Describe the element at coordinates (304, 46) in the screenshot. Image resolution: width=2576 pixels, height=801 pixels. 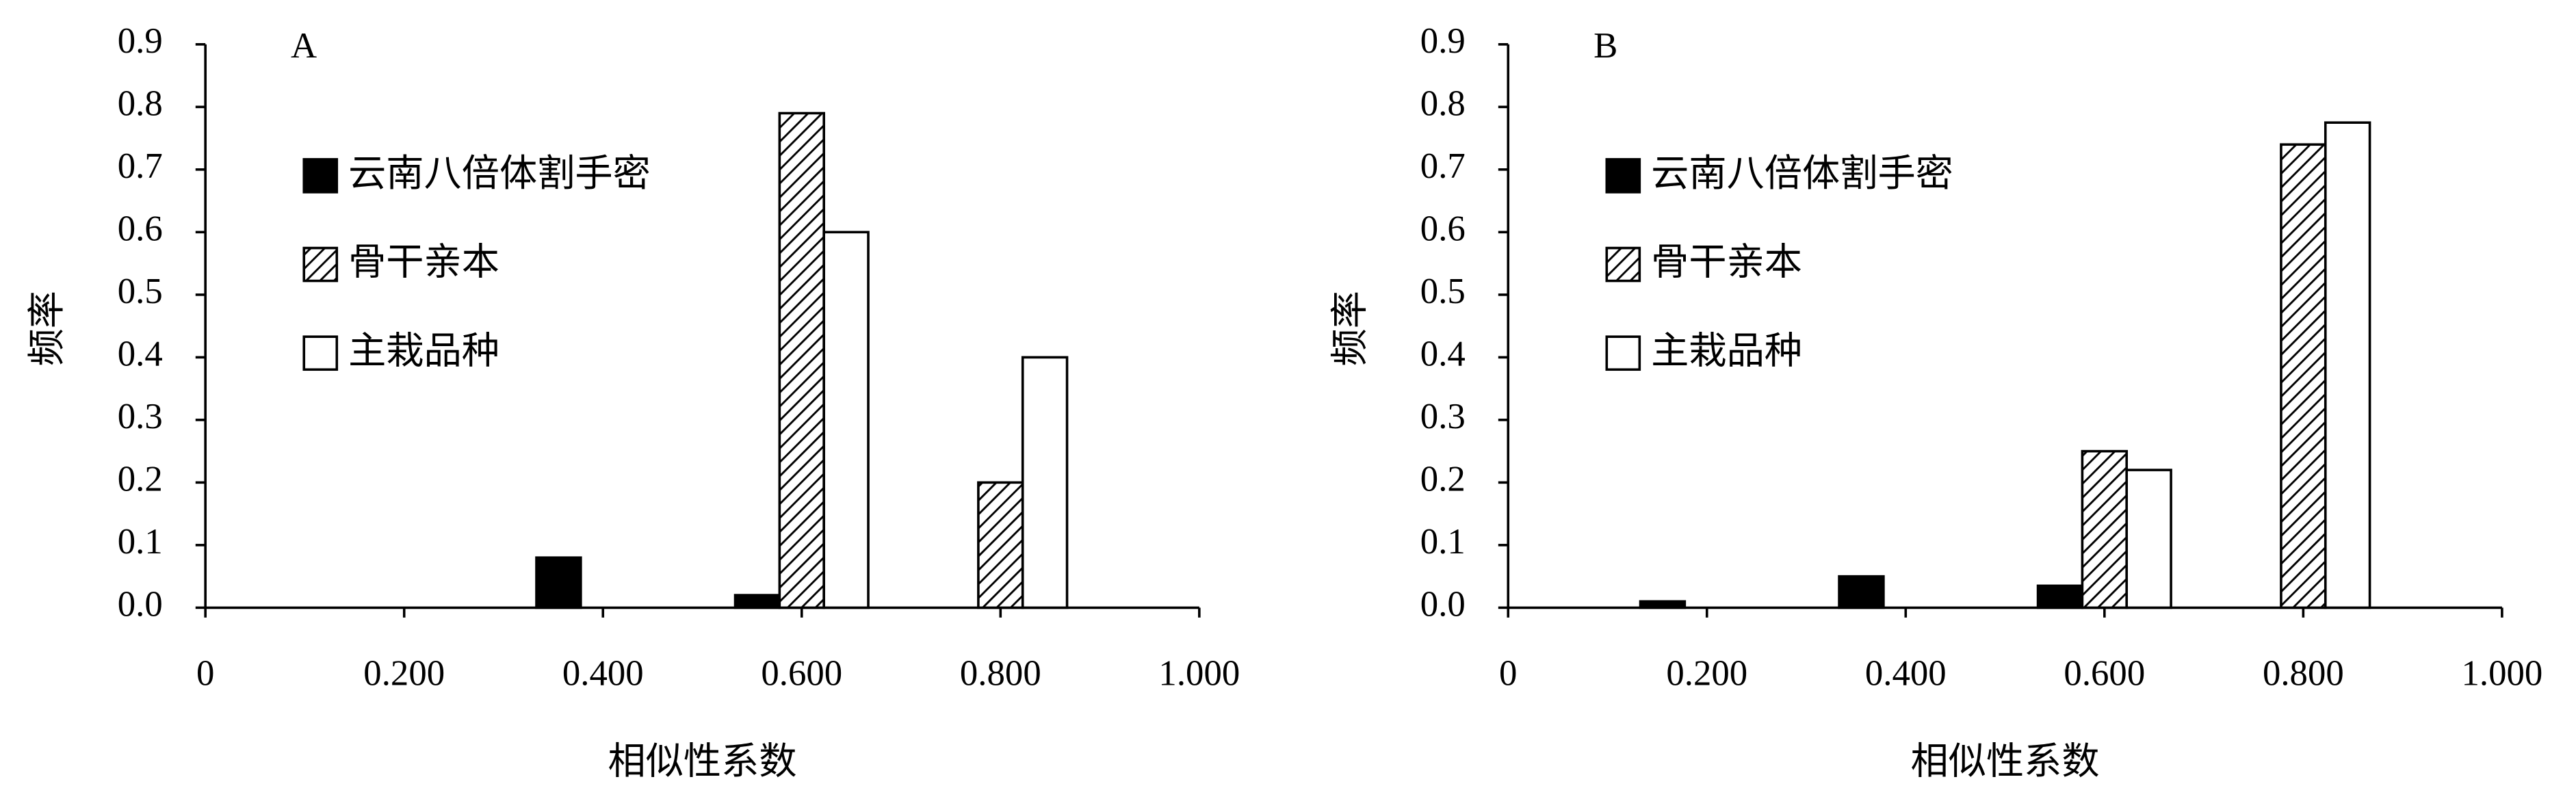
I see `panel-title: A` at that location.